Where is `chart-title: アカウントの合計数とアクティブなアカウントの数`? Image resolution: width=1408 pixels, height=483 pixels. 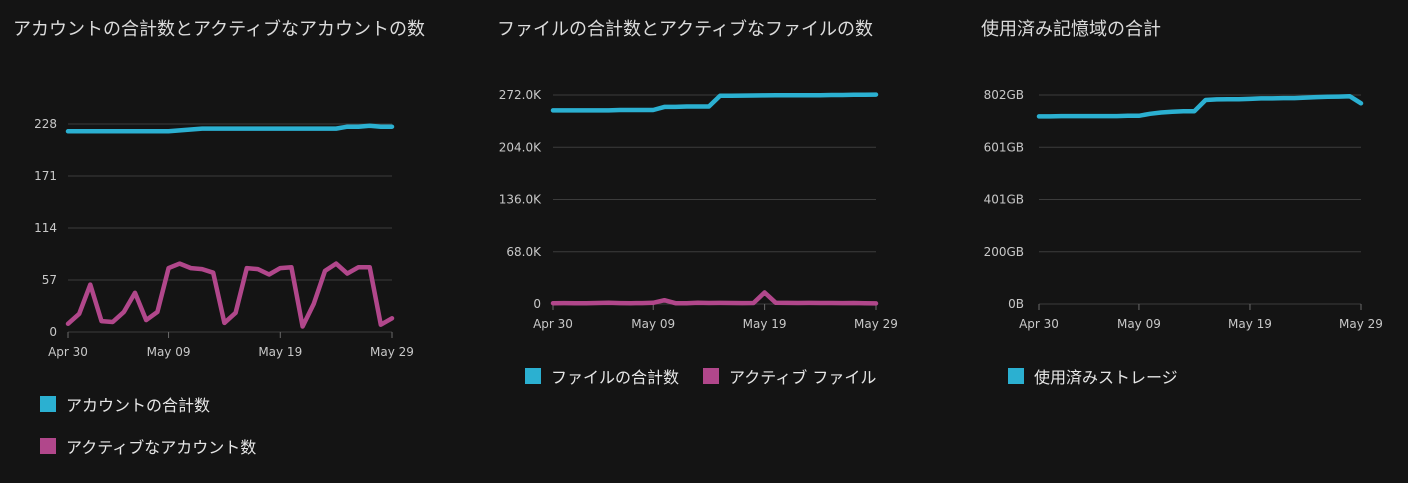
chart-title: アカウントの合計数とアクティブなアカウントの数 is located at coordinates (219, 29).